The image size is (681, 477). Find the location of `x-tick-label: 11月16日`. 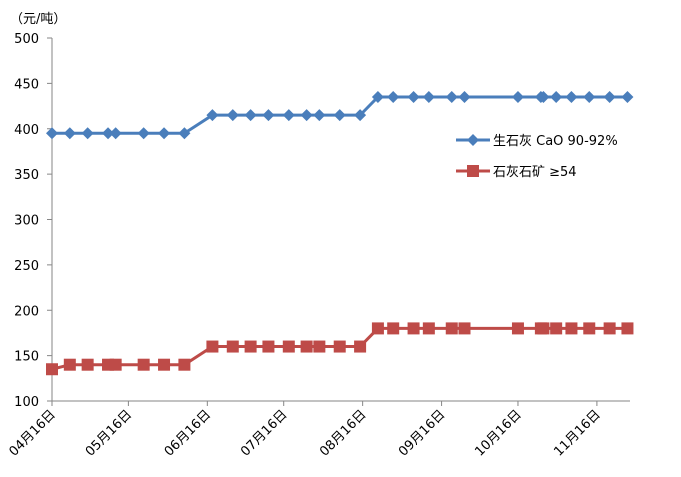

x-tick-label: 11月16日 is located at coordinates (577, 433).